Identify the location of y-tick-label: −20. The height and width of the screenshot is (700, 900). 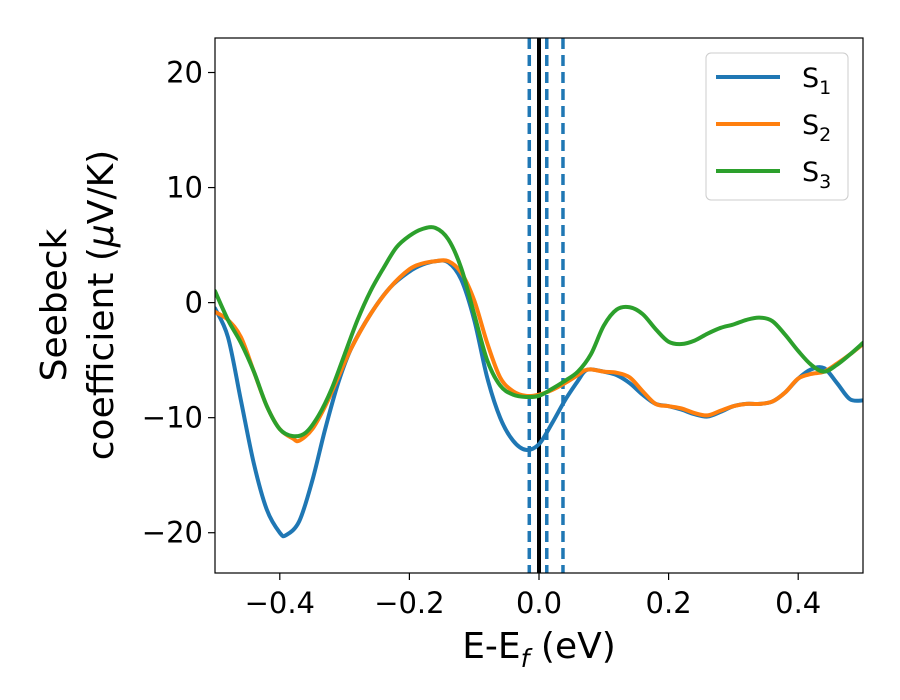
(172, 533).